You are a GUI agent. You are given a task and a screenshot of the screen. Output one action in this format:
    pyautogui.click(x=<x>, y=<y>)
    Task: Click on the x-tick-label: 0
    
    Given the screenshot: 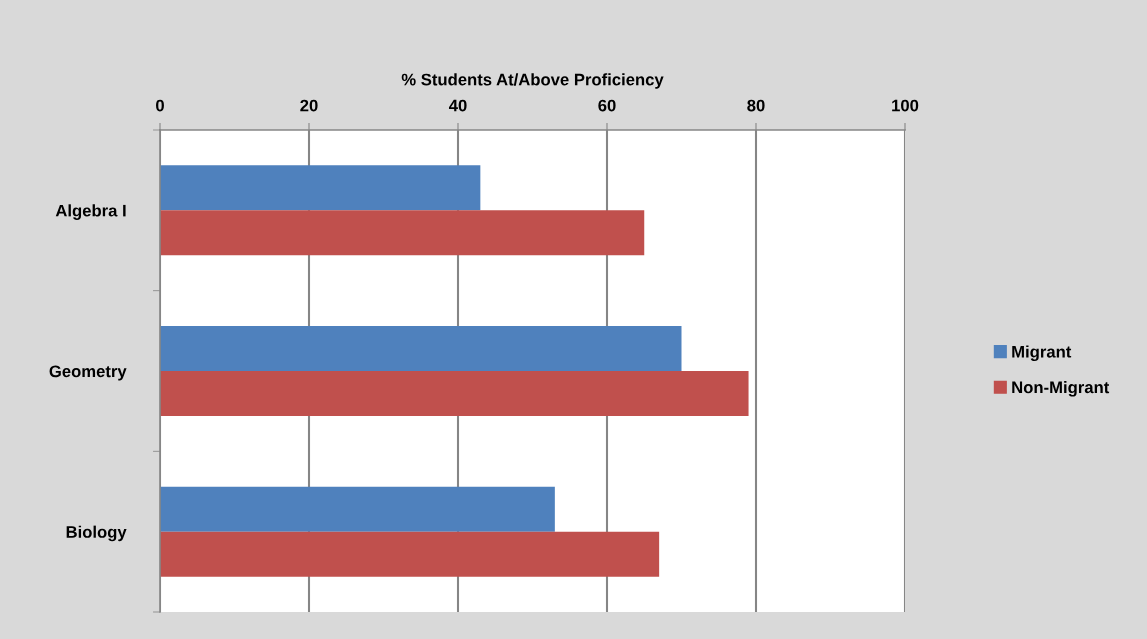 What is the action you would take?
    pyautogui.click(x=160, y=105)
    